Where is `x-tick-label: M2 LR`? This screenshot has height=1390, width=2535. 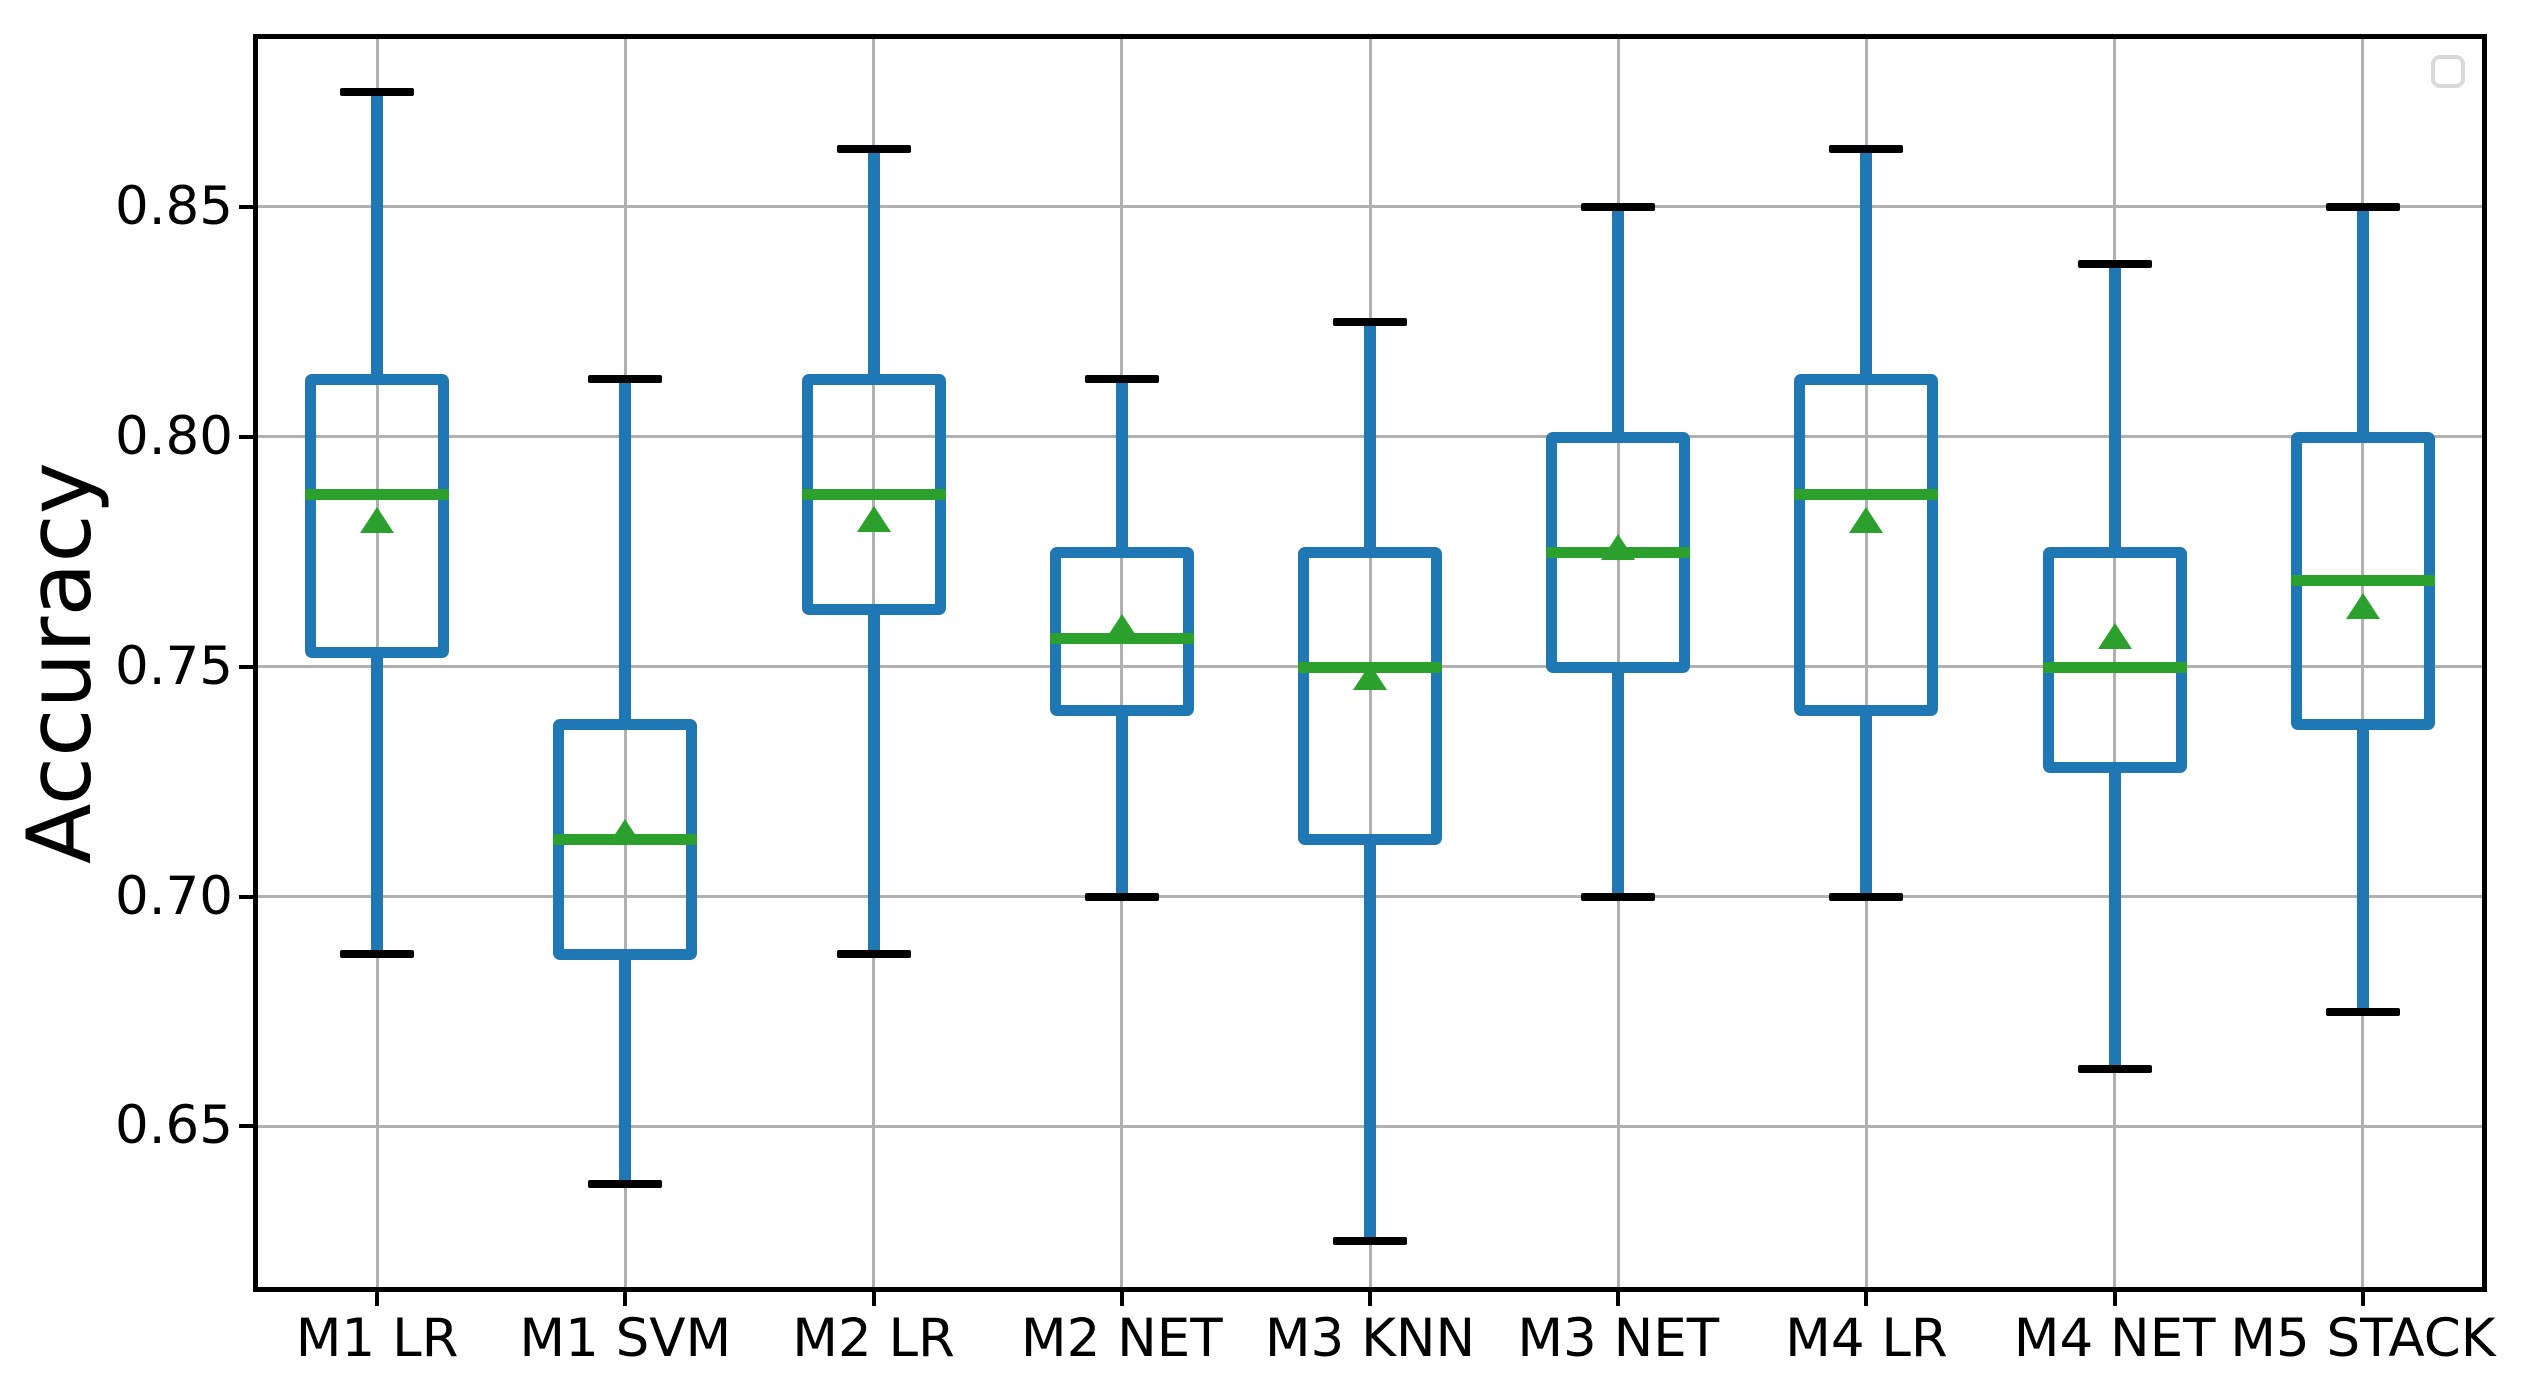 x-tick-label: M2 LR is located at coordinates (873, 1338).